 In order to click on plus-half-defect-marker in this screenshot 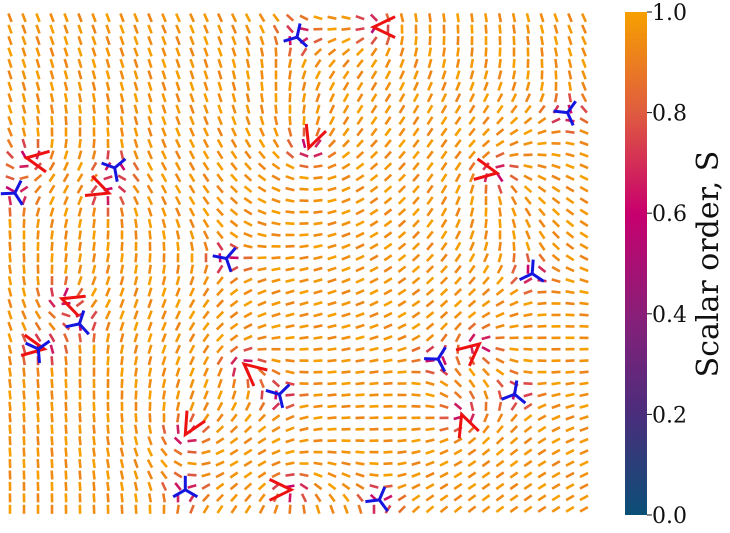, I will do `click(37, 161)`.